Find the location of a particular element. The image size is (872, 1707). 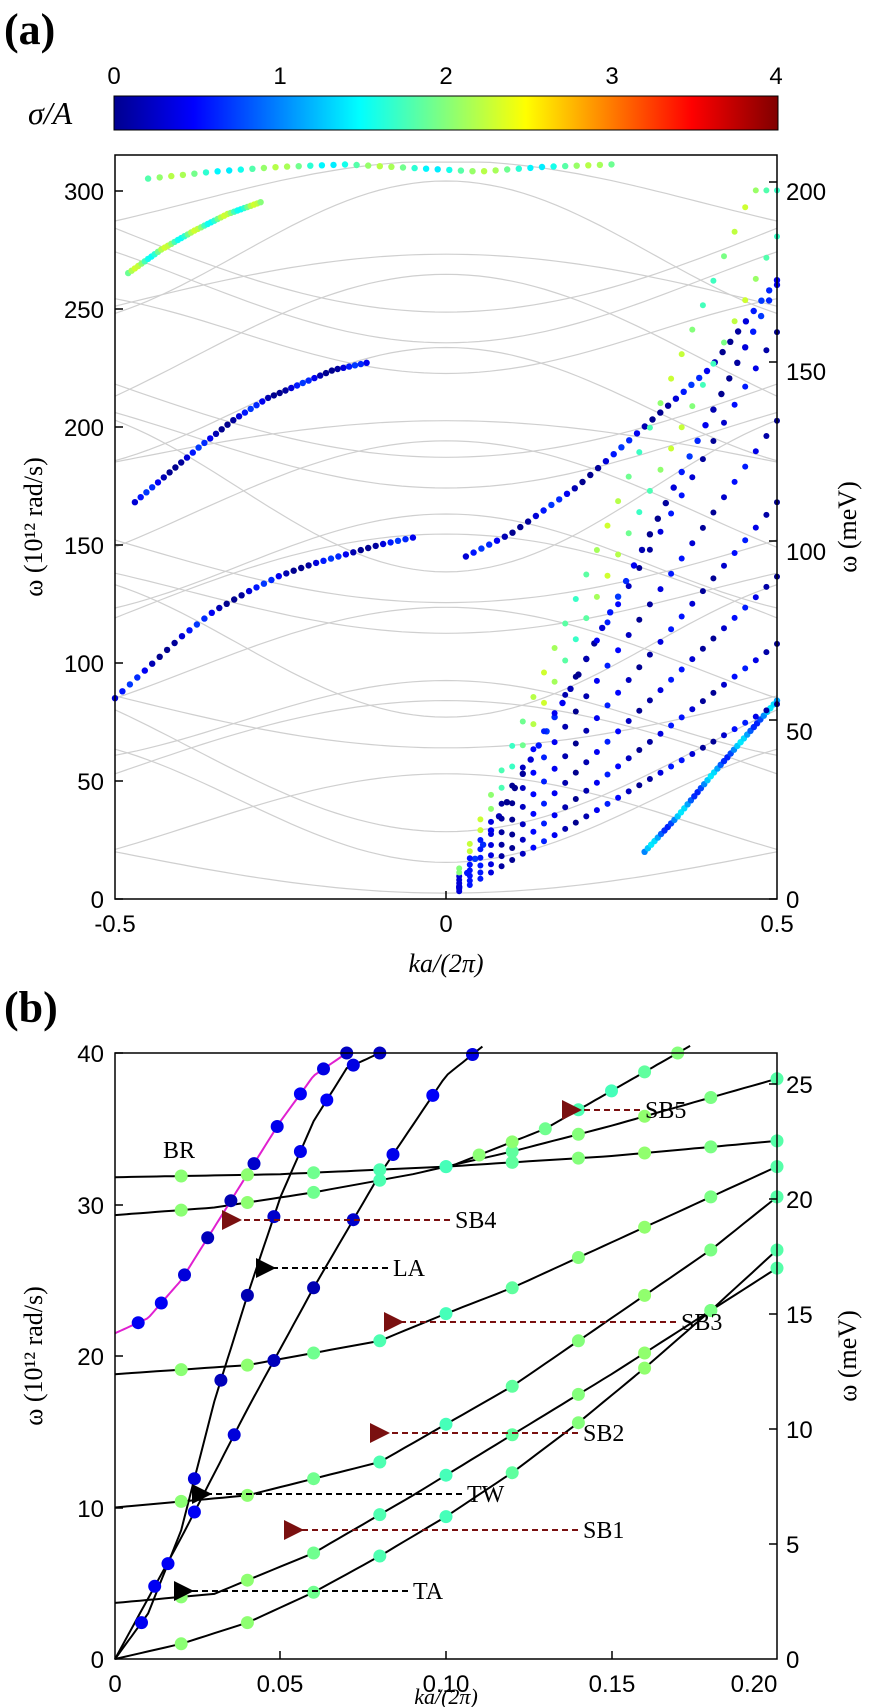

ytick: 200 is located at coordinates (84, 428).